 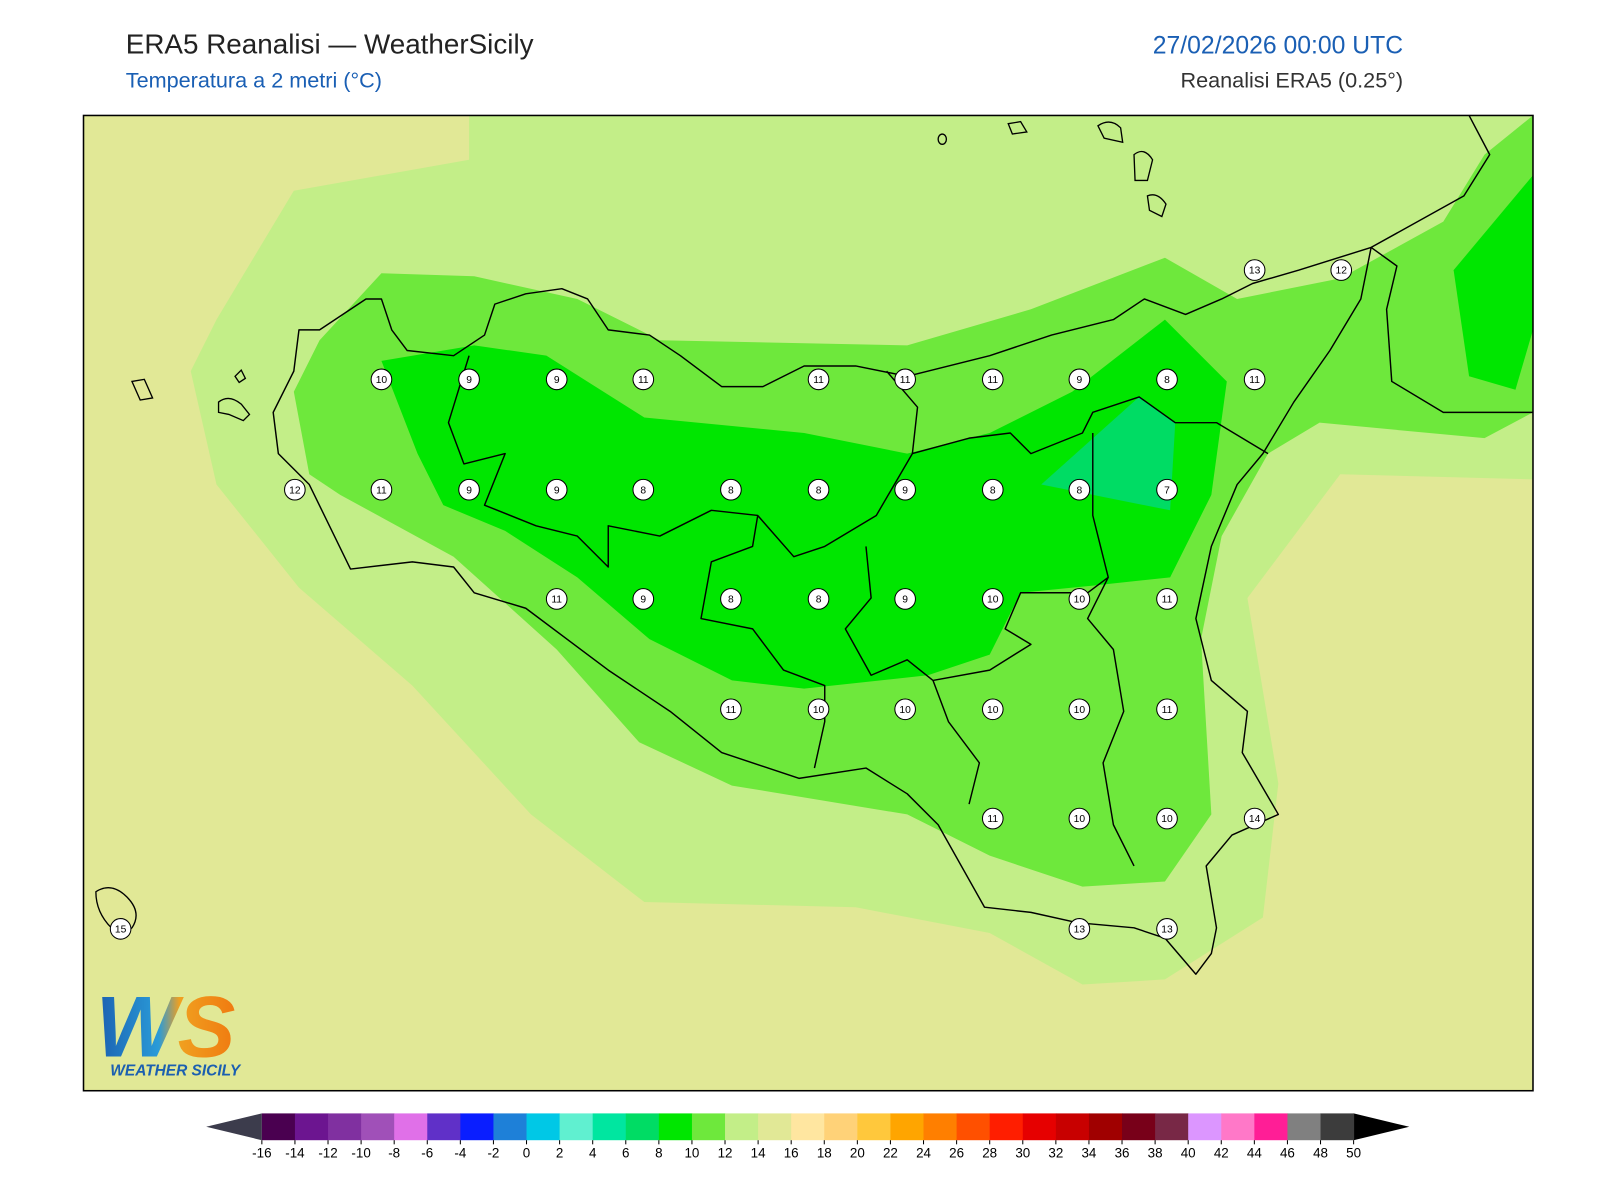 What do you see at coordinates (394, 1153) in the screenshot?
I see `colorbar-tick-label: -8` at bounding box center [394, 1153].